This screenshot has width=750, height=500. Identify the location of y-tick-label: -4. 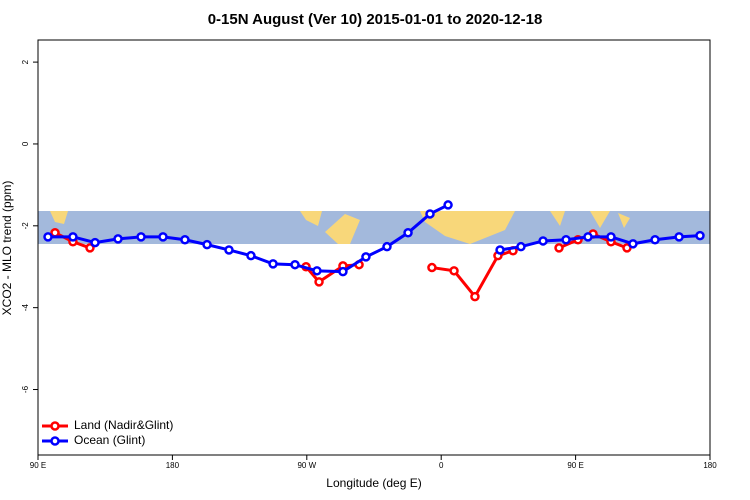
(25, 308).